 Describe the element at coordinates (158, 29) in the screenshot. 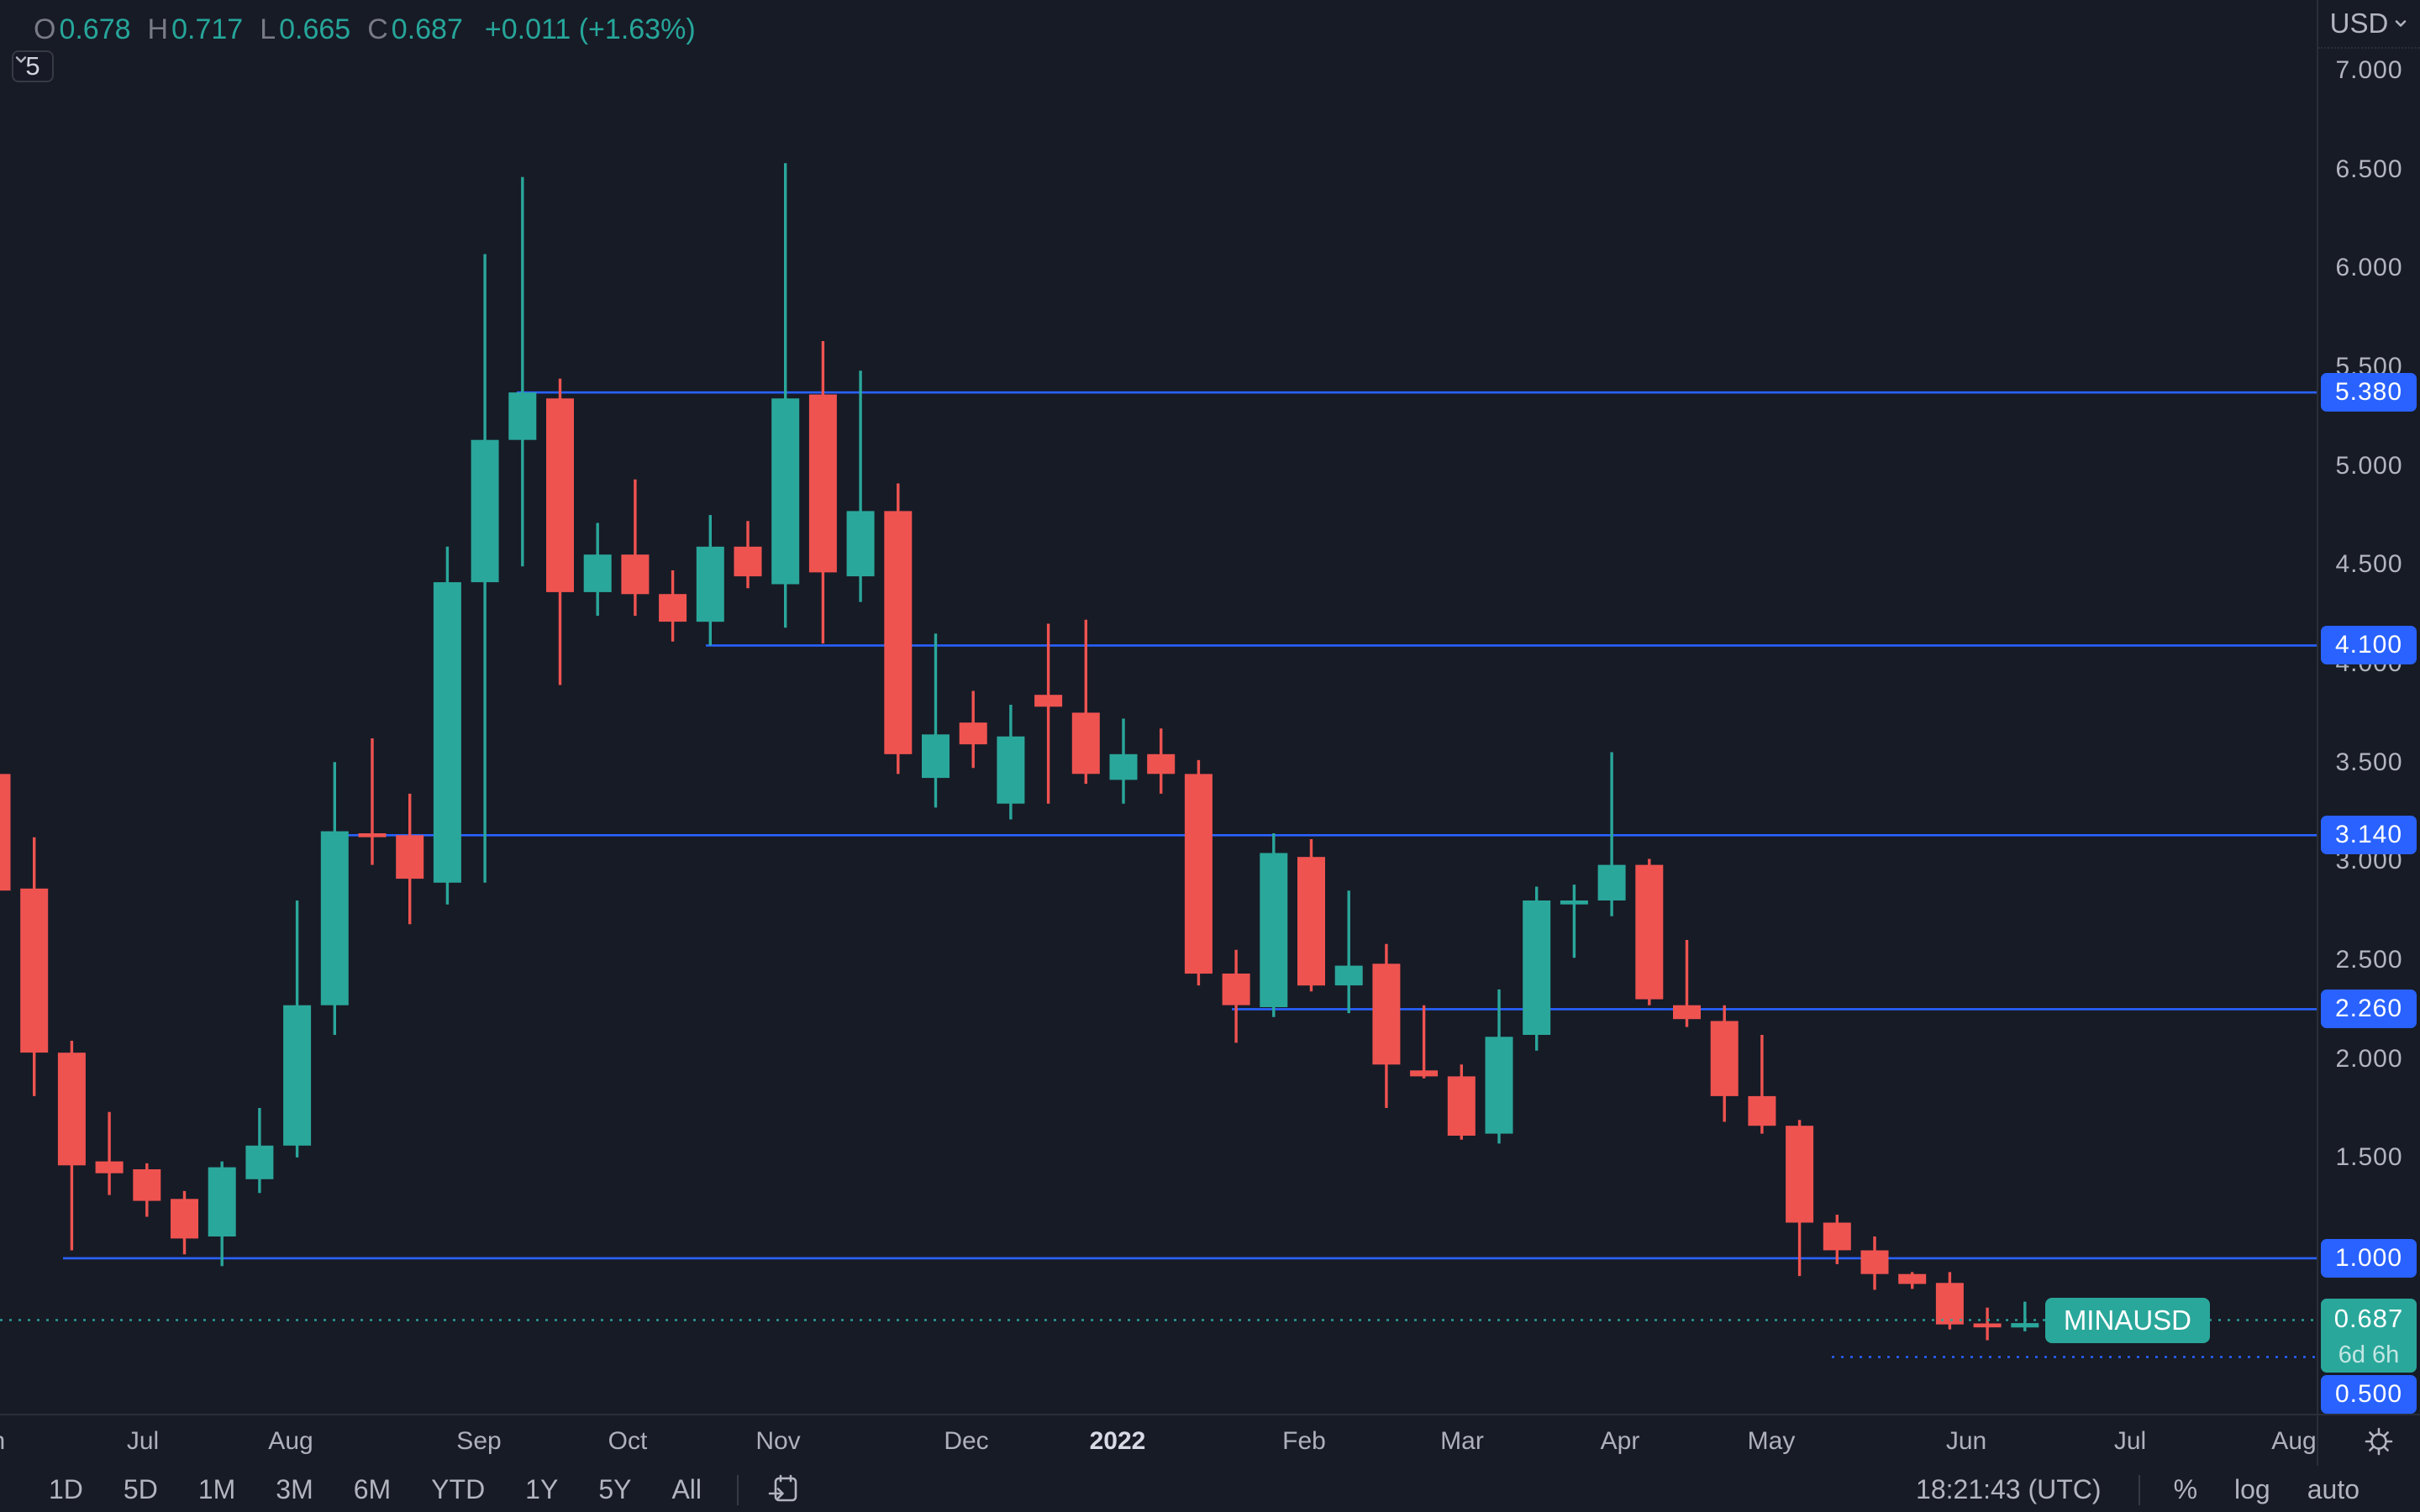

I see `high-letter: H` at that location.